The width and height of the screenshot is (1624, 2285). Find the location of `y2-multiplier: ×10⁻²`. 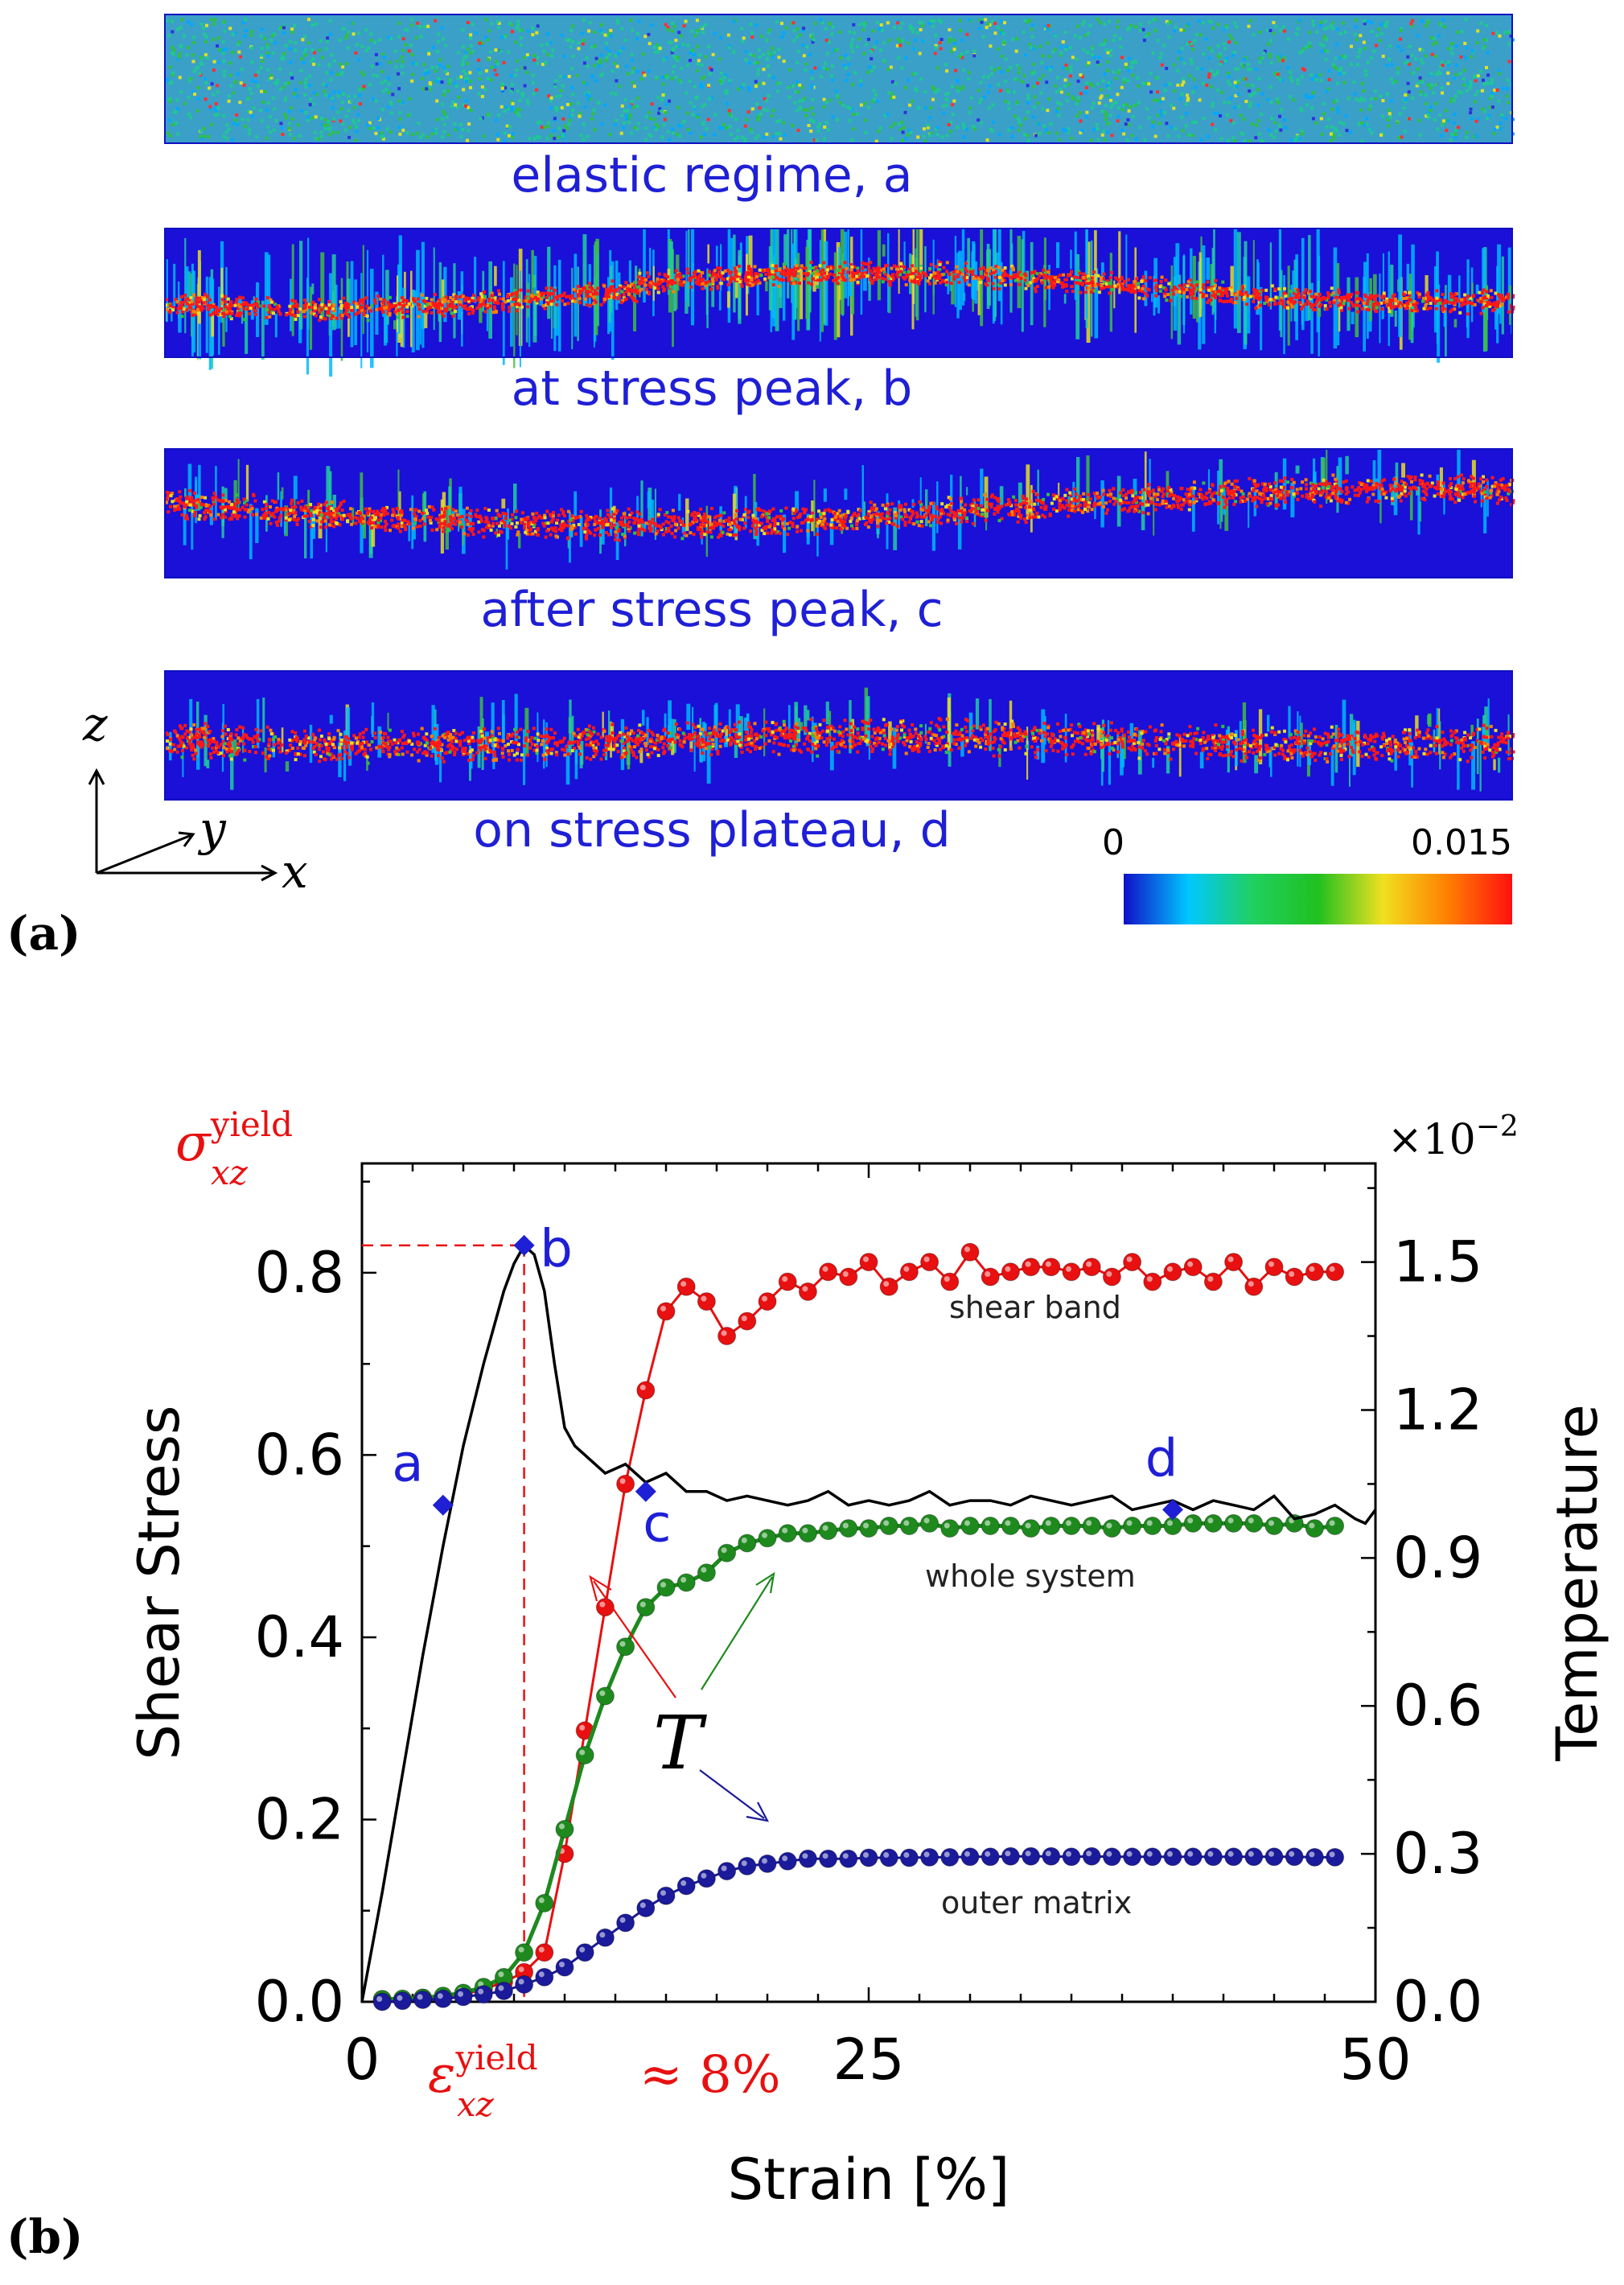

y2-multiplier: ×10⁻² is located at coordinates (1454, 1137).